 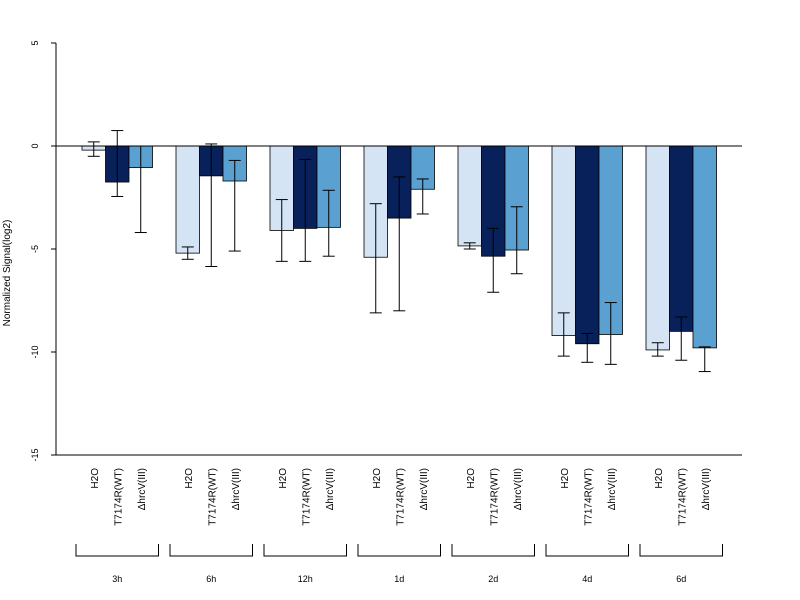 I want to click on group-label: 4d, so click(x=587, y=579).